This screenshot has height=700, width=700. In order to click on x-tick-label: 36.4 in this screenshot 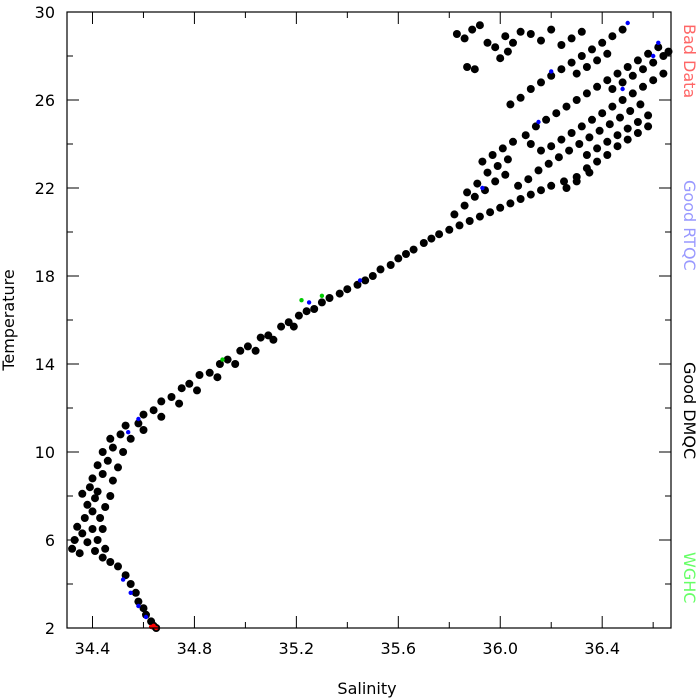, I will do `click(602, 648)`.